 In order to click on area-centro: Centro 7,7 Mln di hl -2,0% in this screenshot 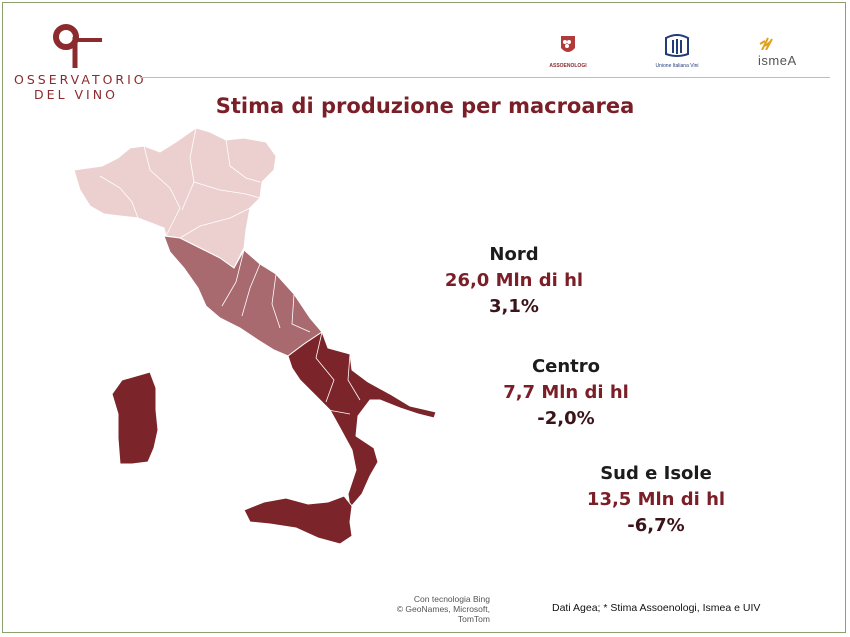, I will do `click(566, 393)`.